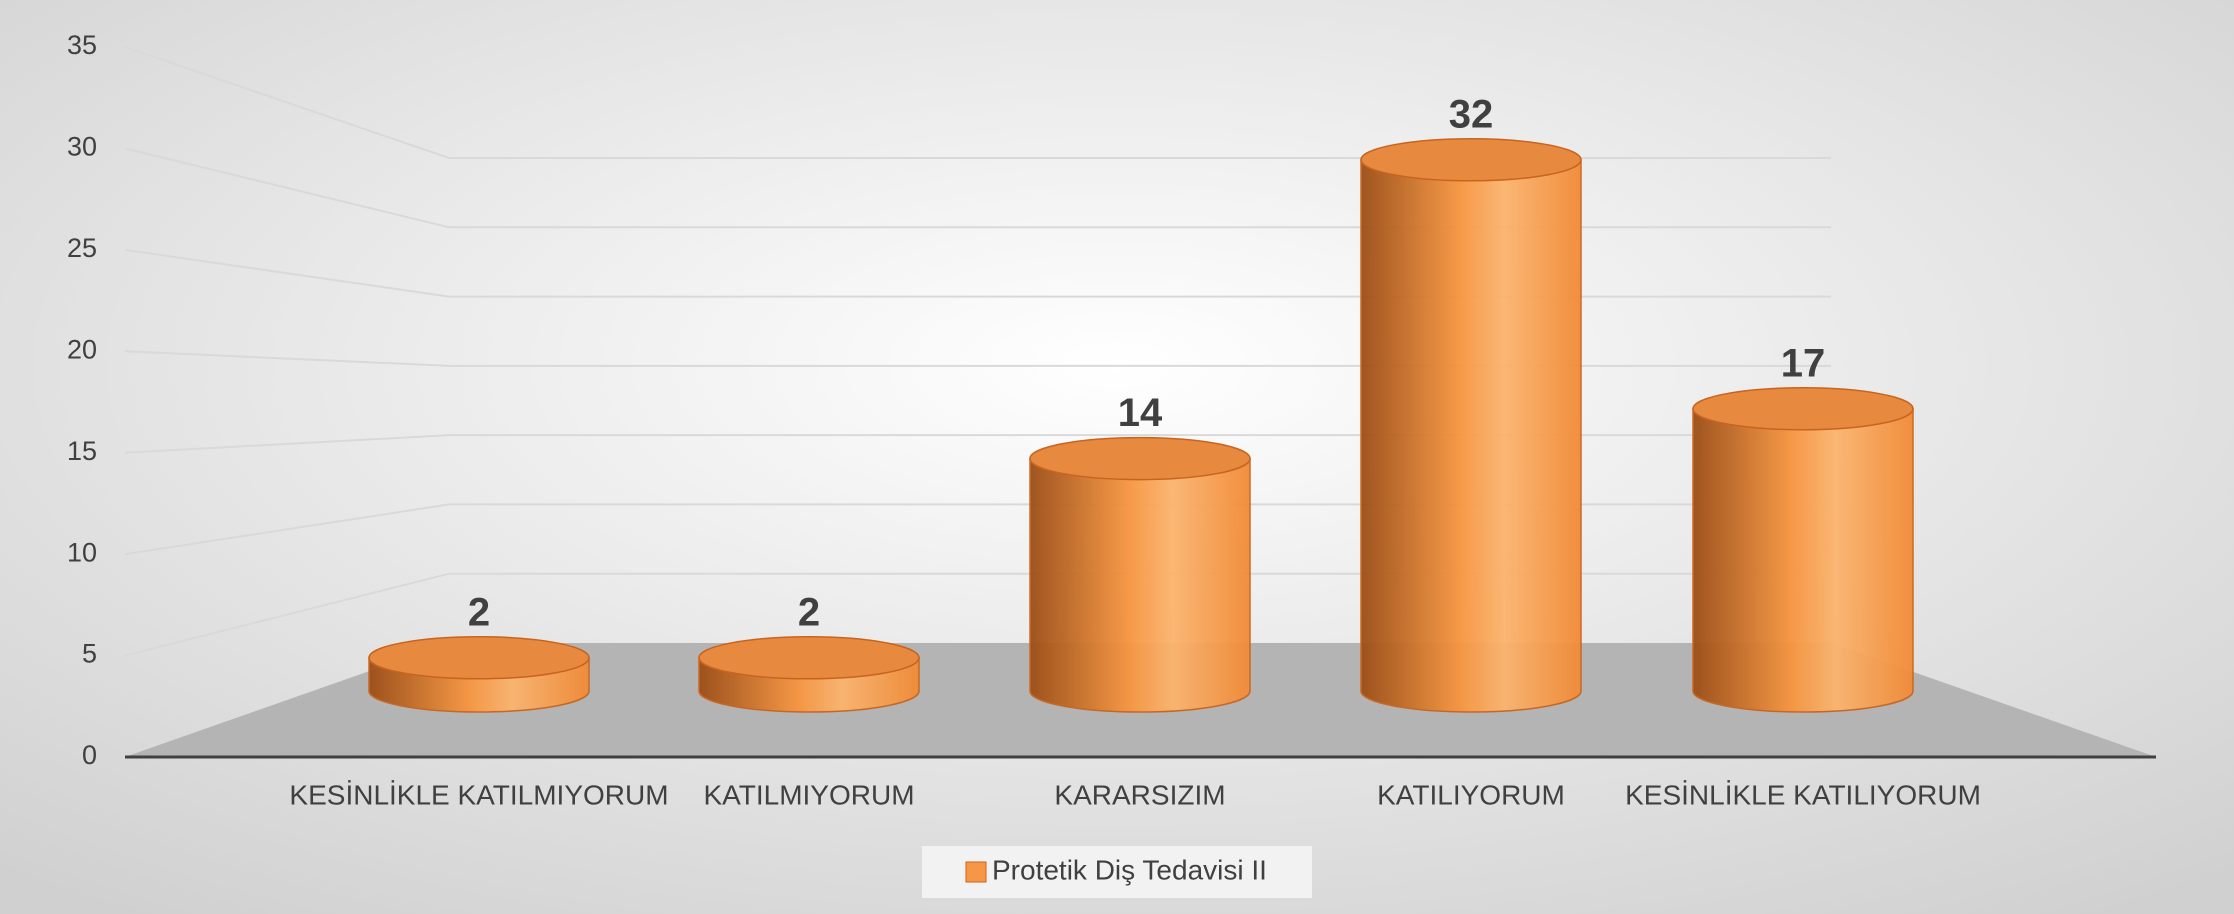 The width and height of the screenshot is (2234, 914). I want to click on legend: Protetik Diş Tedavisi II, so click(1117, 872).